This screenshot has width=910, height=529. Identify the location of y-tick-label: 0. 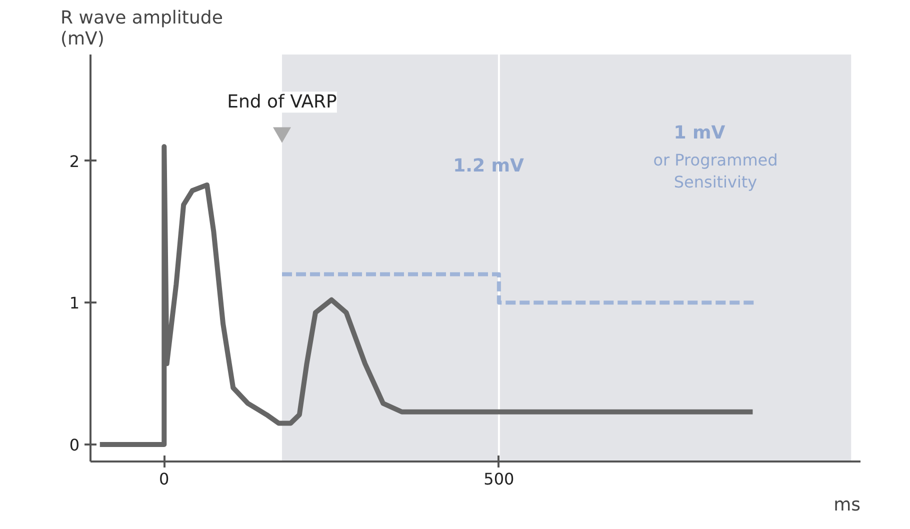
(74, 444).